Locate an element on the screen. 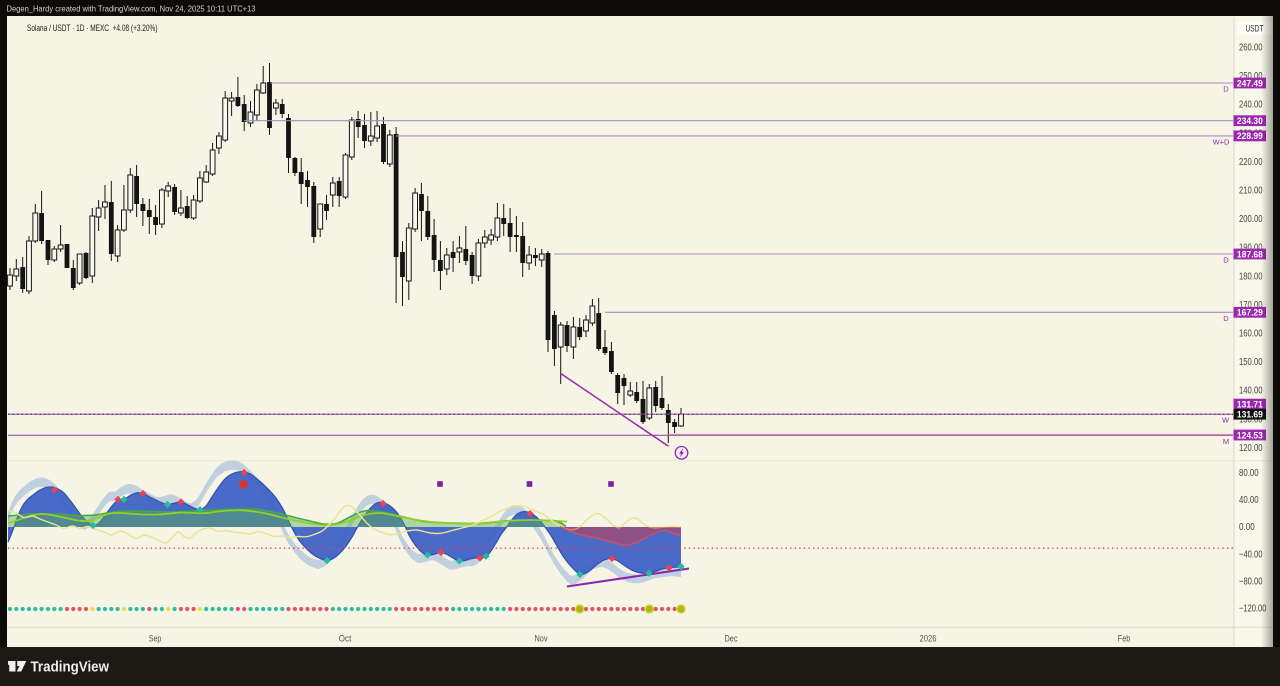 Image resolution: width=1280 pixels, height=686 pixels. svg-text: Feb is located at coordinates (1124, 638).